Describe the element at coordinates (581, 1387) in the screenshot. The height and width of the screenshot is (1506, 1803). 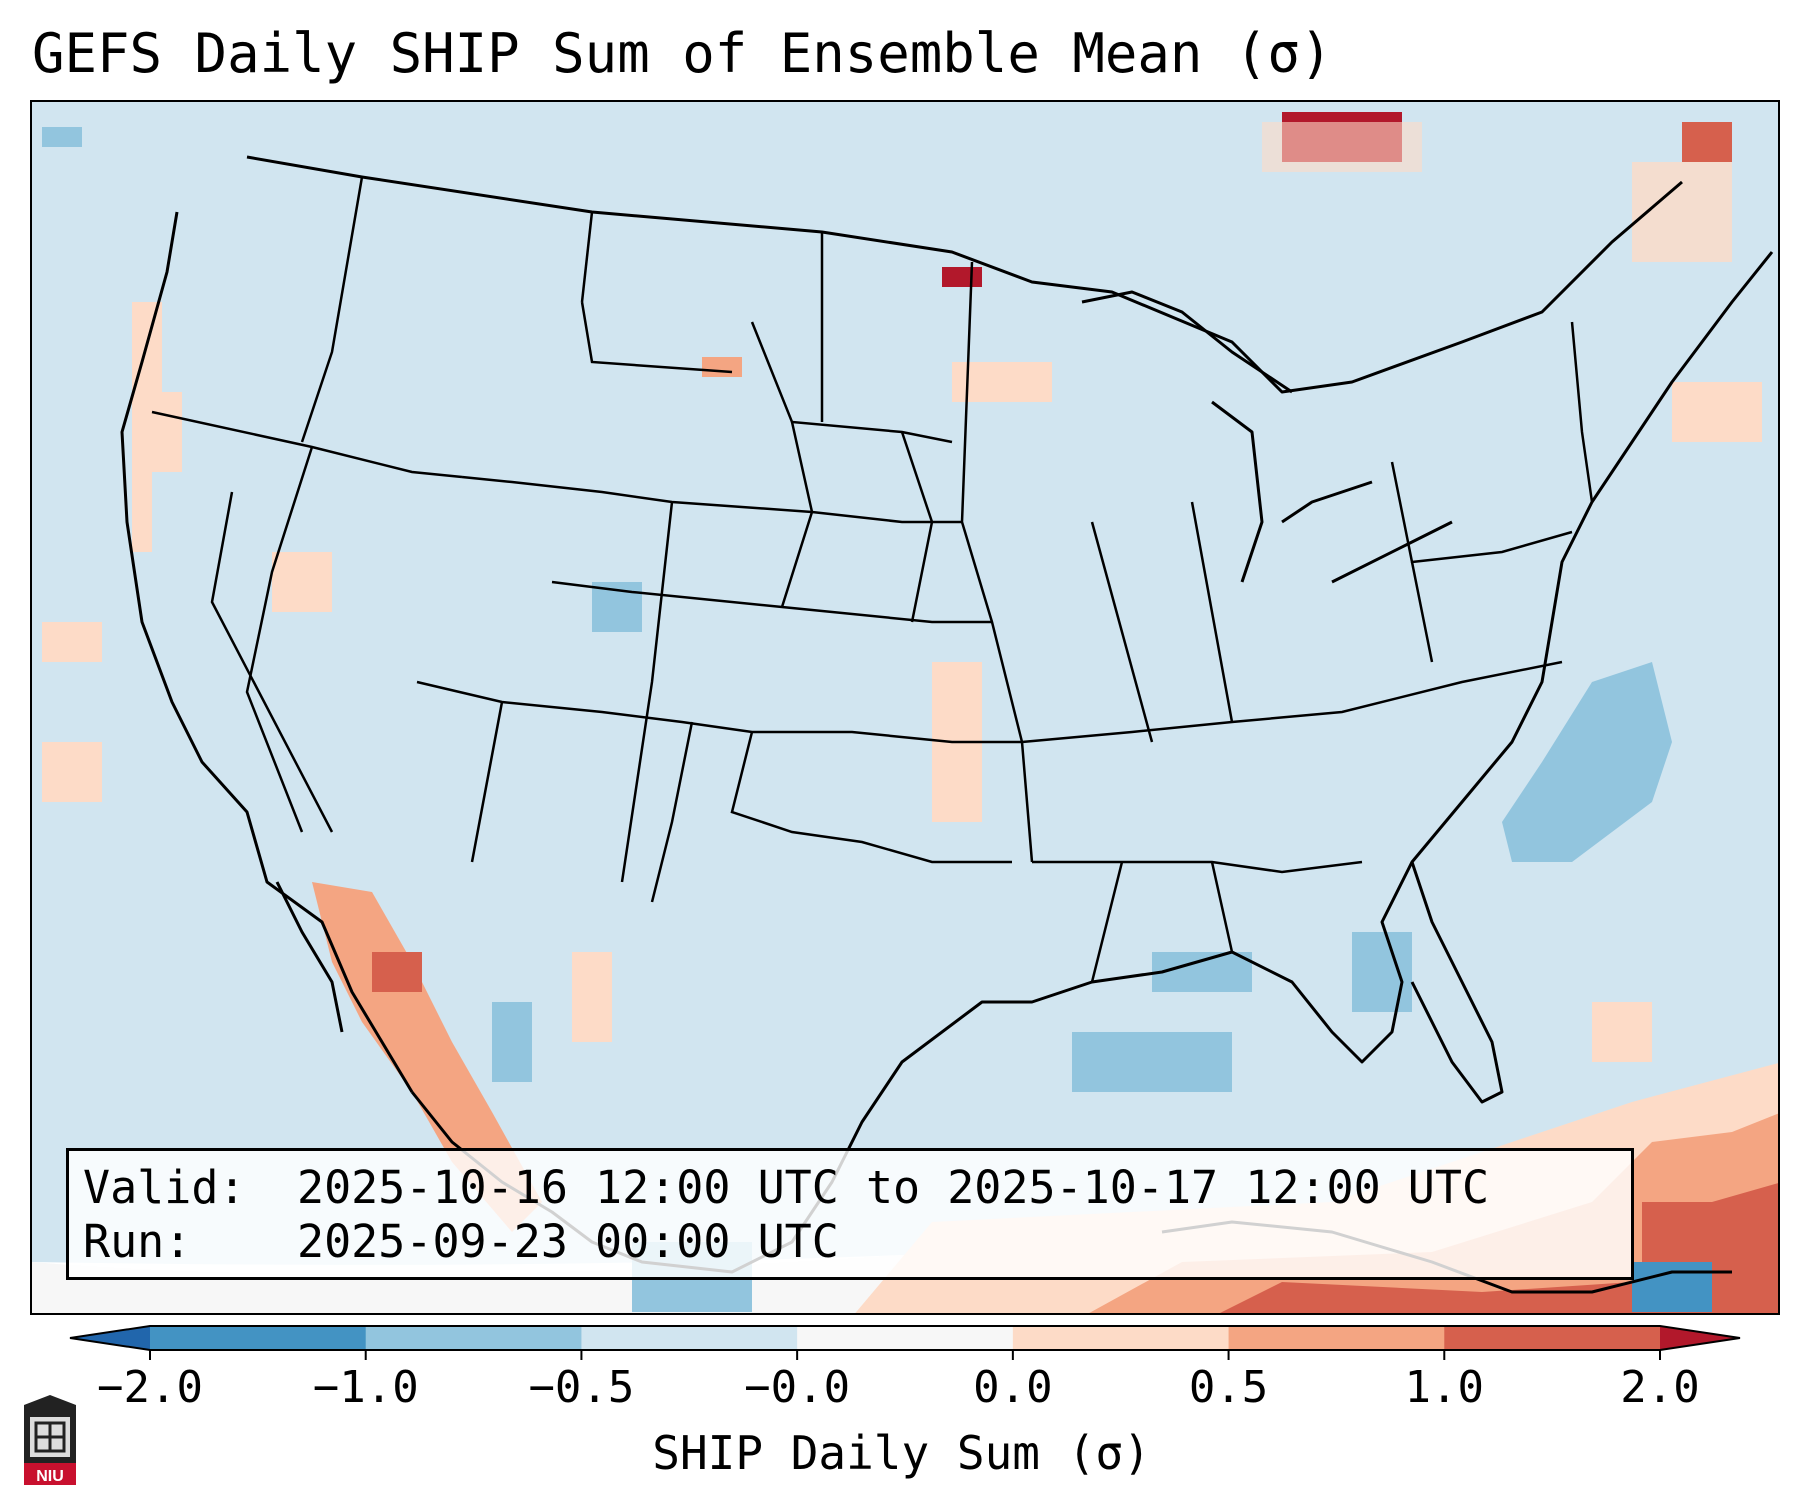
I see `colorbar-tick-label: −0.5` at that location.